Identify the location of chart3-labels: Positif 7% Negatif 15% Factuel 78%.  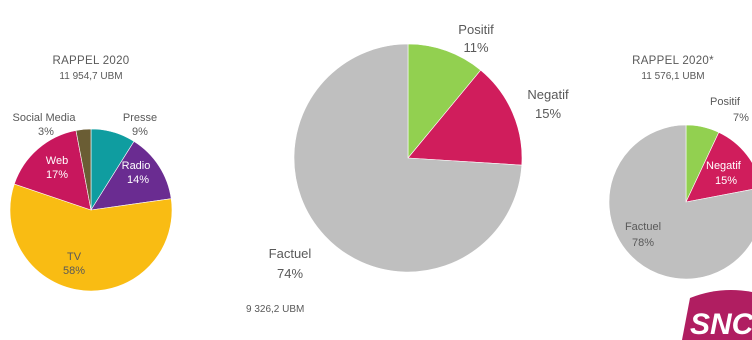
(687, 172).